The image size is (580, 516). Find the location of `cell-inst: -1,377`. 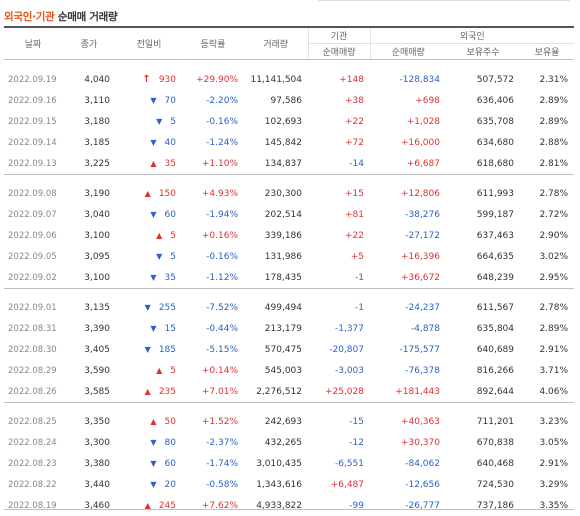

cell-inst: -1,377 is located at coordinates (339, 328).